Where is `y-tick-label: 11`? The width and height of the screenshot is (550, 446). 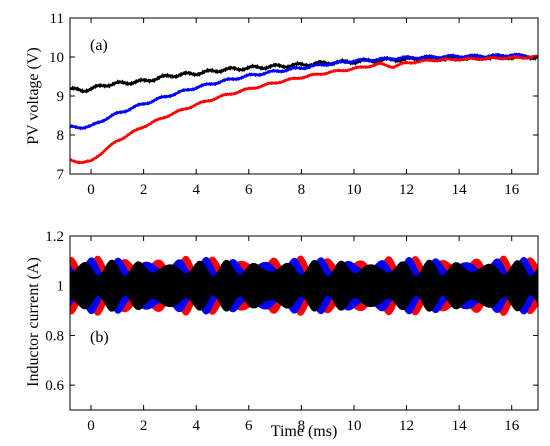 y-tick-label: 11 is located at coordinates (57, 19).